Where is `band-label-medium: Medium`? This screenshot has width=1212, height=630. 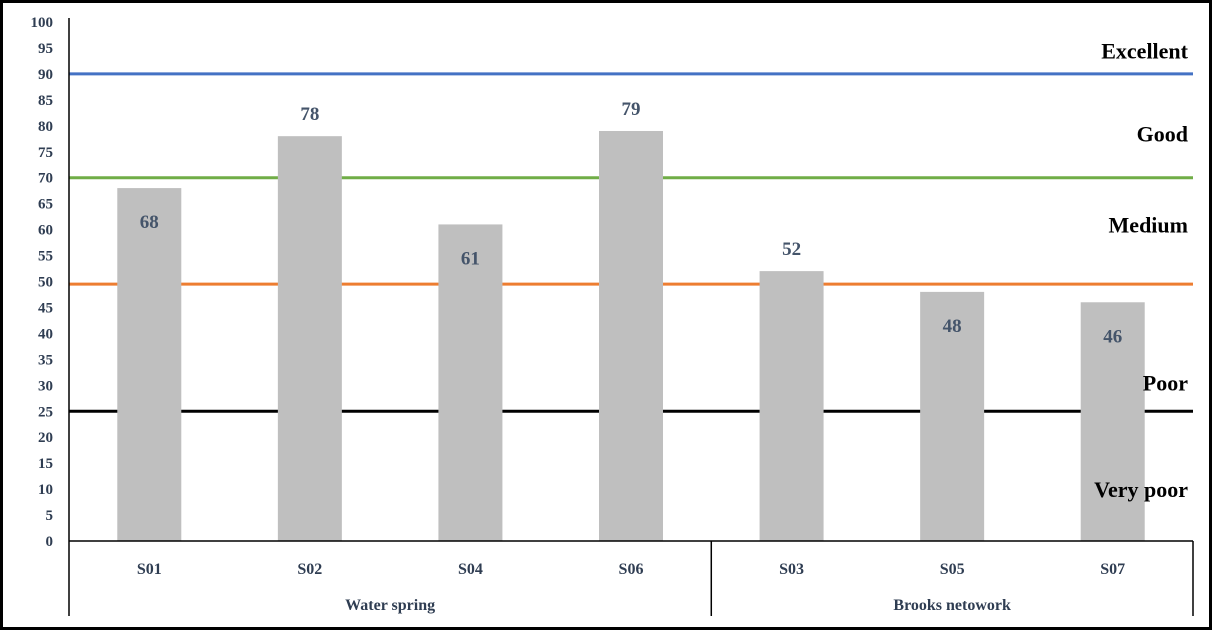 band-label-medium: Medium is located at coordinates (1148, 224).